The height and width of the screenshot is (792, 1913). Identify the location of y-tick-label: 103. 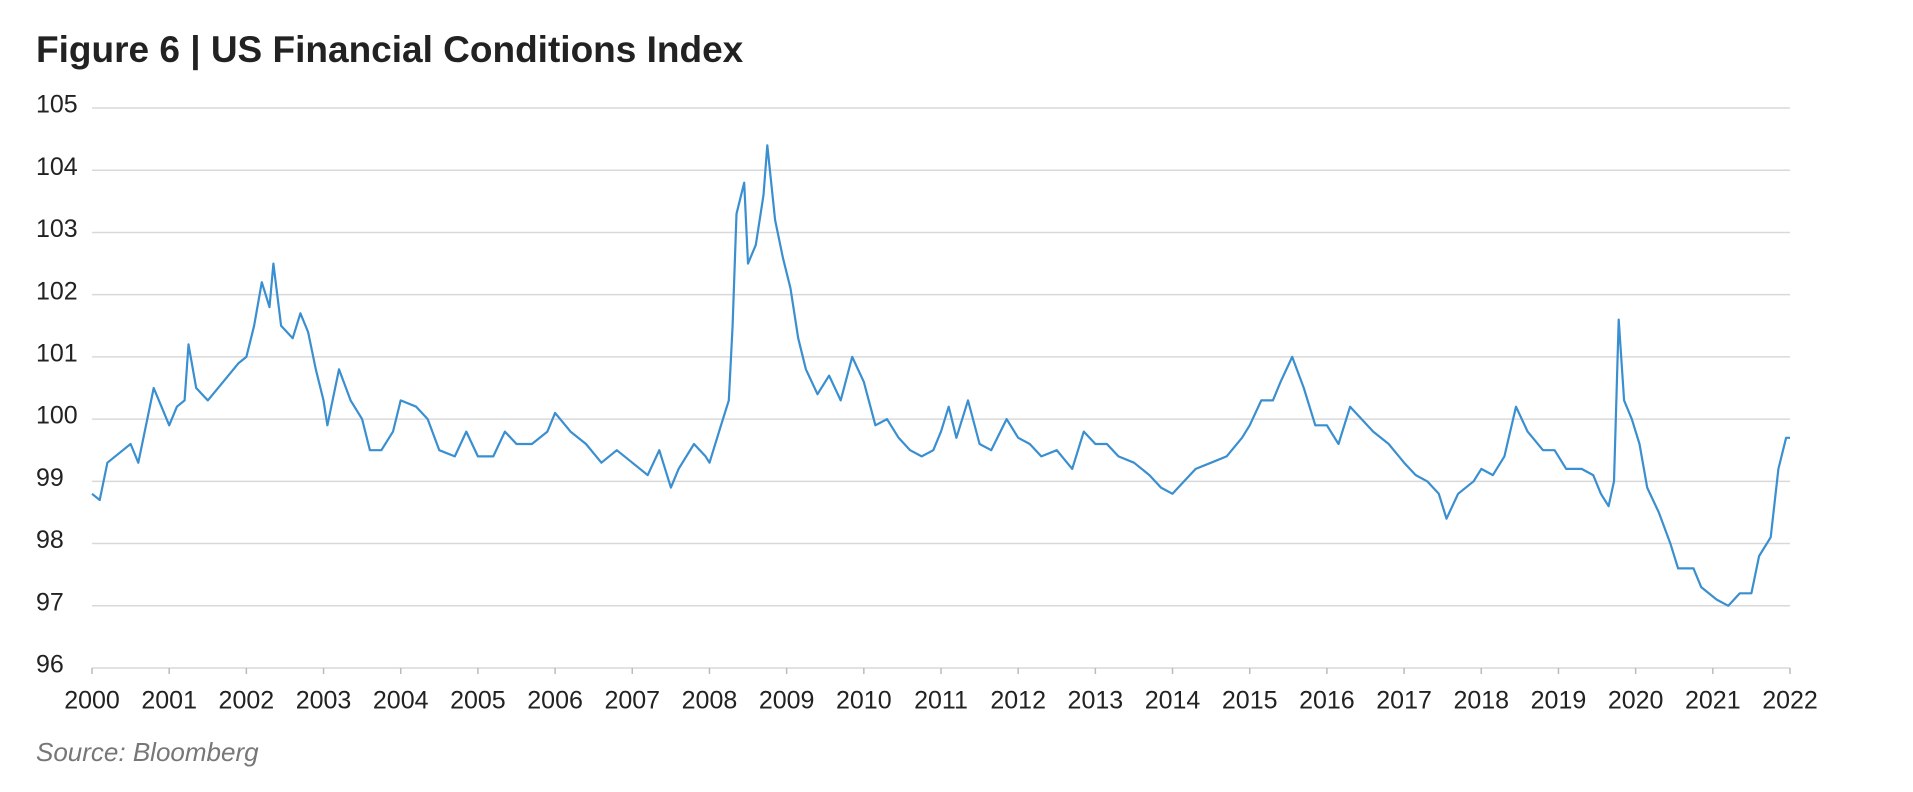
(57, 229).